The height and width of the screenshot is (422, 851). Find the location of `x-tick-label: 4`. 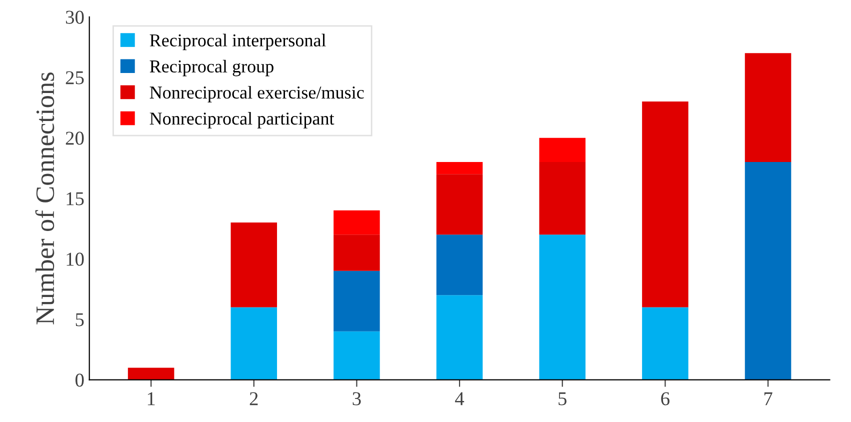

x-tick-label: 4 is located at coordinates (459, 399).